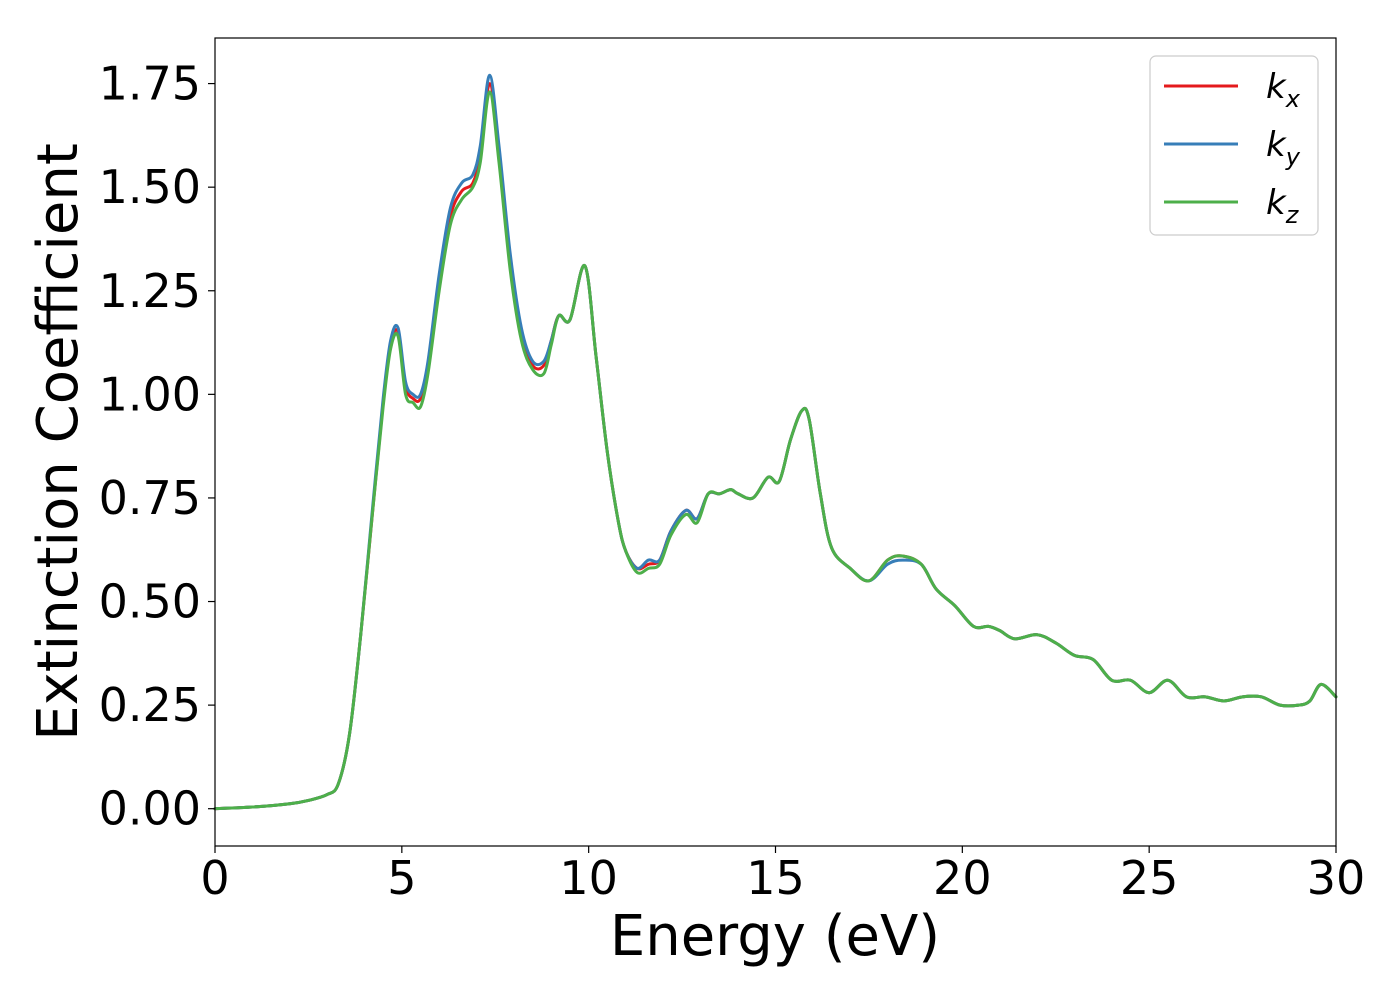 The width and height of the screenshot is (1400, 1005). What do you see at coordinates (150, 498) in the screenshot?
I see `y-tick-label: 0.75` at bounding box center [150, 498].